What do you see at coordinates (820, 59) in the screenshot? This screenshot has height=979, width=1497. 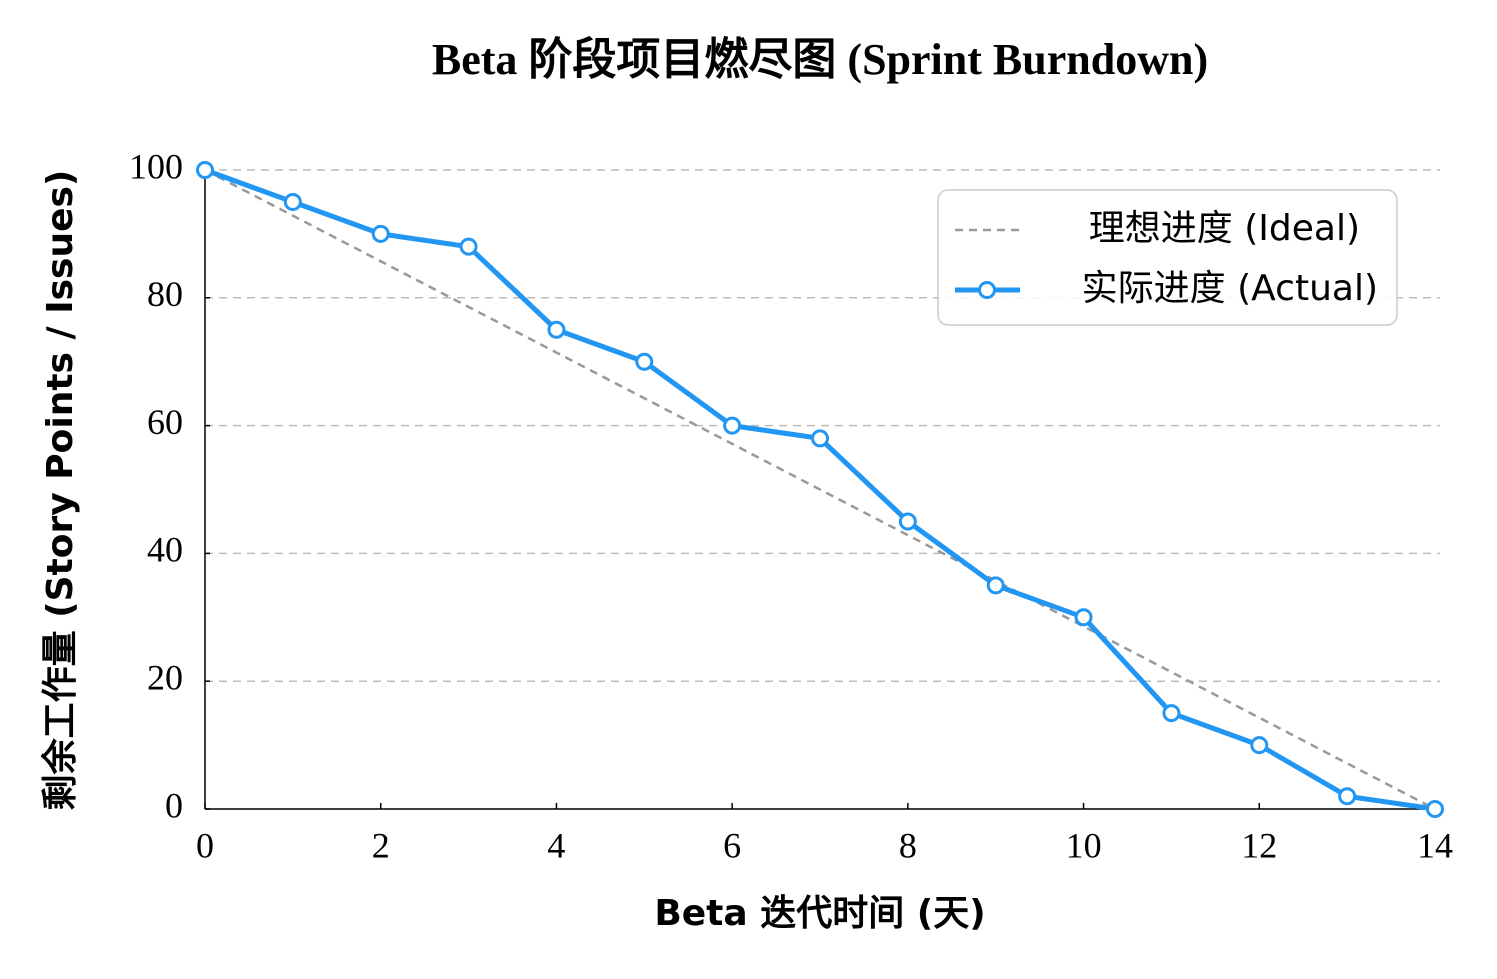 I see `chart-title: Beta 阶段项目燃尽图 (Sprint Burndown)` at bounding box center [820, 59].